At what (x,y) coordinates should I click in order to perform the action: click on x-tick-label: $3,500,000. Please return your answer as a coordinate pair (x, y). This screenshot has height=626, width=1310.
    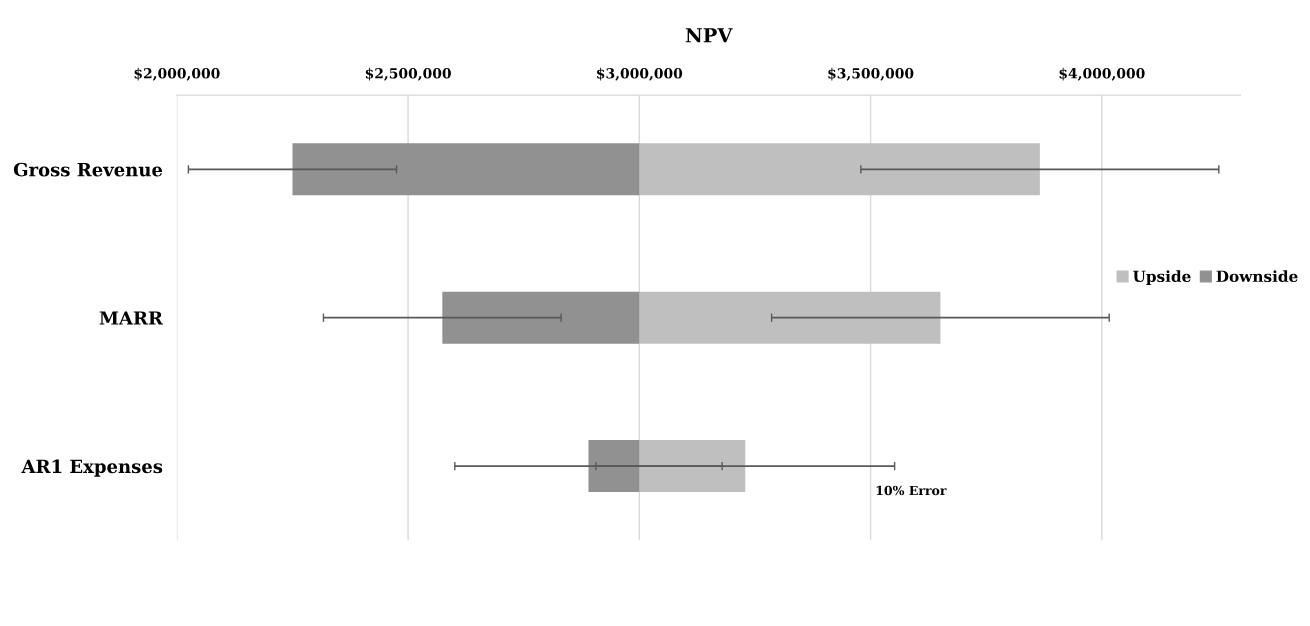
    Looking at the image, I should click on (871, 74).